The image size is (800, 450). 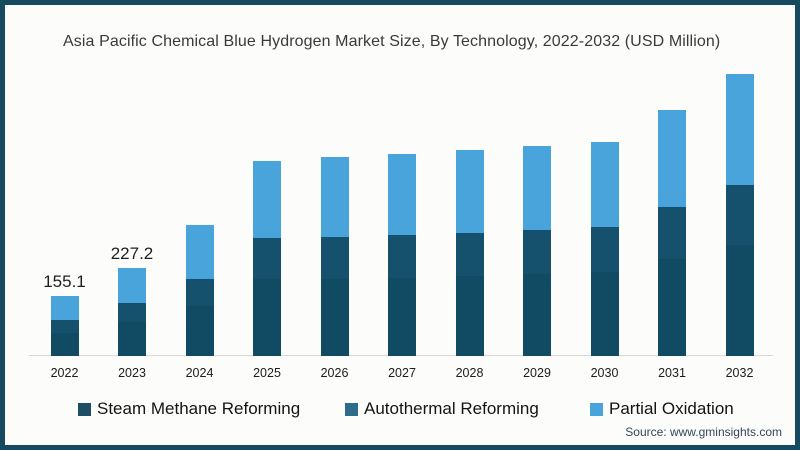 I want to click on bar-2031, so click(x=672, y=233).